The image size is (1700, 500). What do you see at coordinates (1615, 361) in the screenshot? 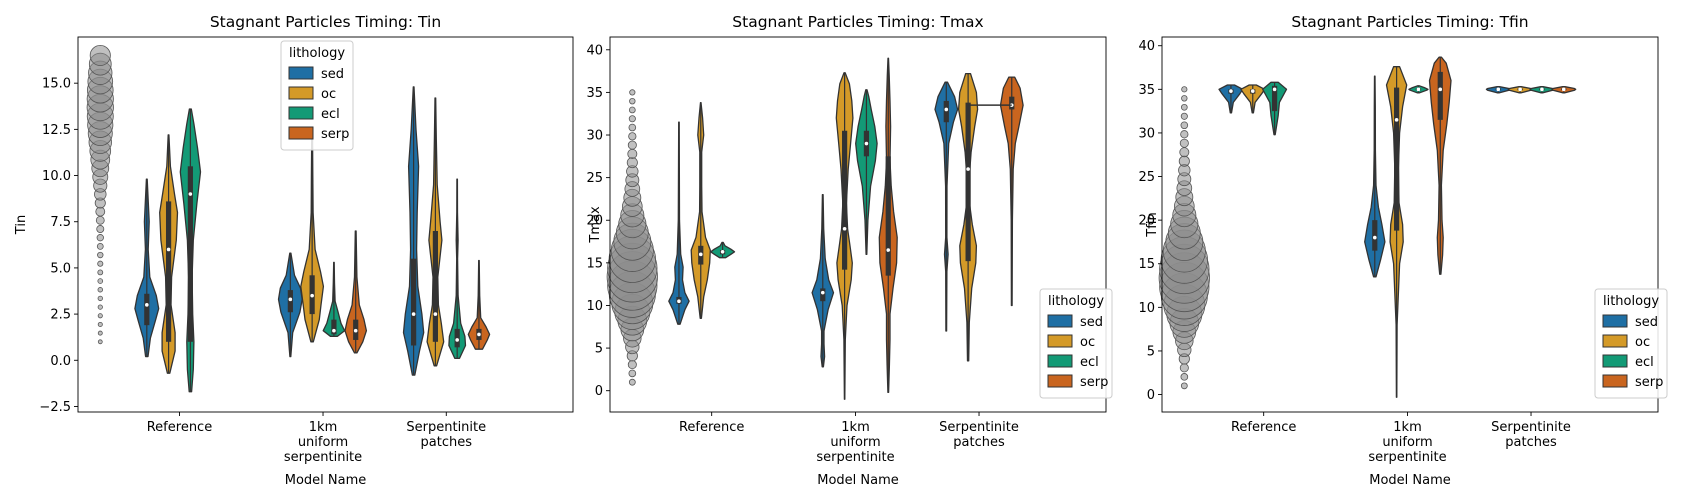
I see `legend-swatch-ecl` at bounding box center [1615, 361].